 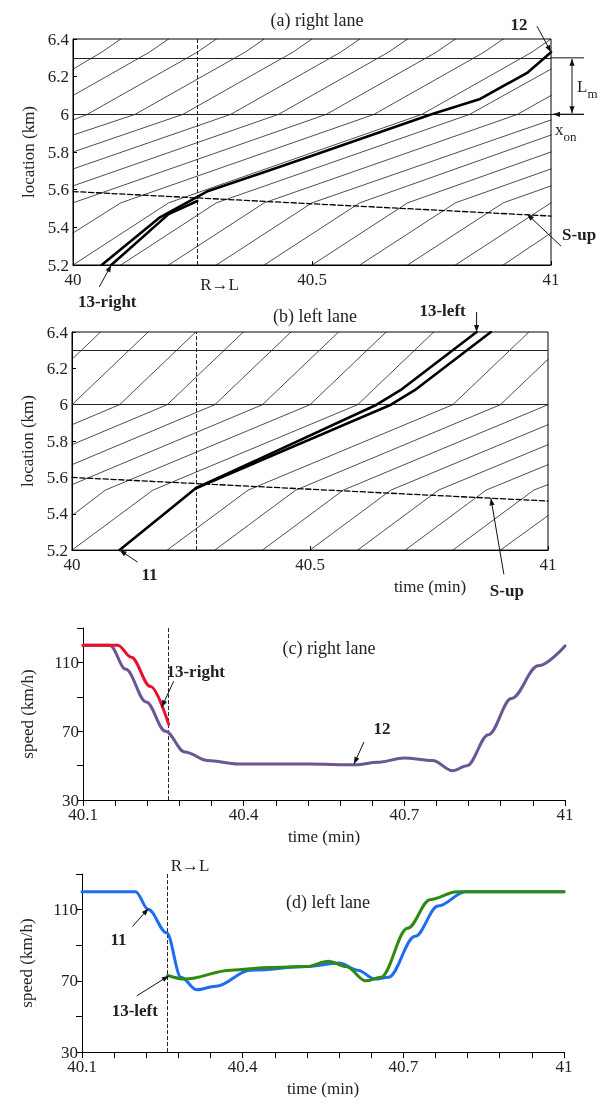 What do you see at coordinates (317, 20) in the screenshot?
I see `chart-title: (a) right lane` at bounding box center [317, 20].